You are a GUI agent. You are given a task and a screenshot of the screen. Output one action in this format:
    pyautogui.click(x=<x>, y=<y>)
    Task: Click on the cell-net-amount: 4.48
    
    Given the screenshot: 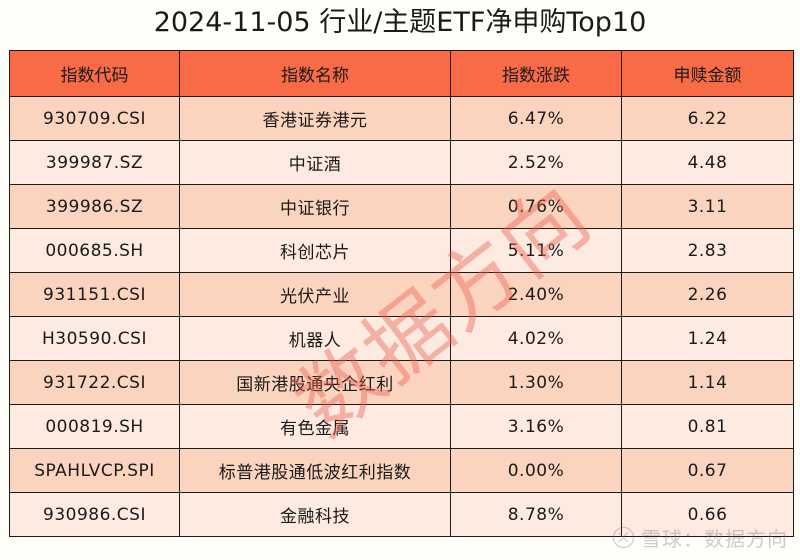 What is the action you would take?
    pyautogui.click(x=707, y=162)
    